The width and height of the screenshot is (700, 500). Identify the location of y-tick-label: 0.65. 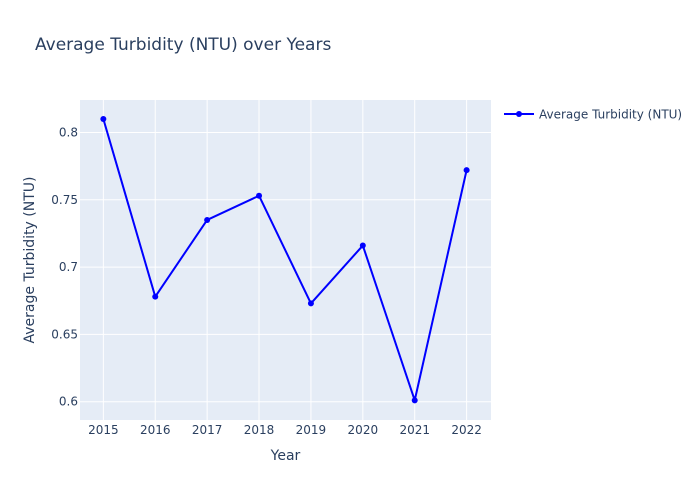
(64, 334).